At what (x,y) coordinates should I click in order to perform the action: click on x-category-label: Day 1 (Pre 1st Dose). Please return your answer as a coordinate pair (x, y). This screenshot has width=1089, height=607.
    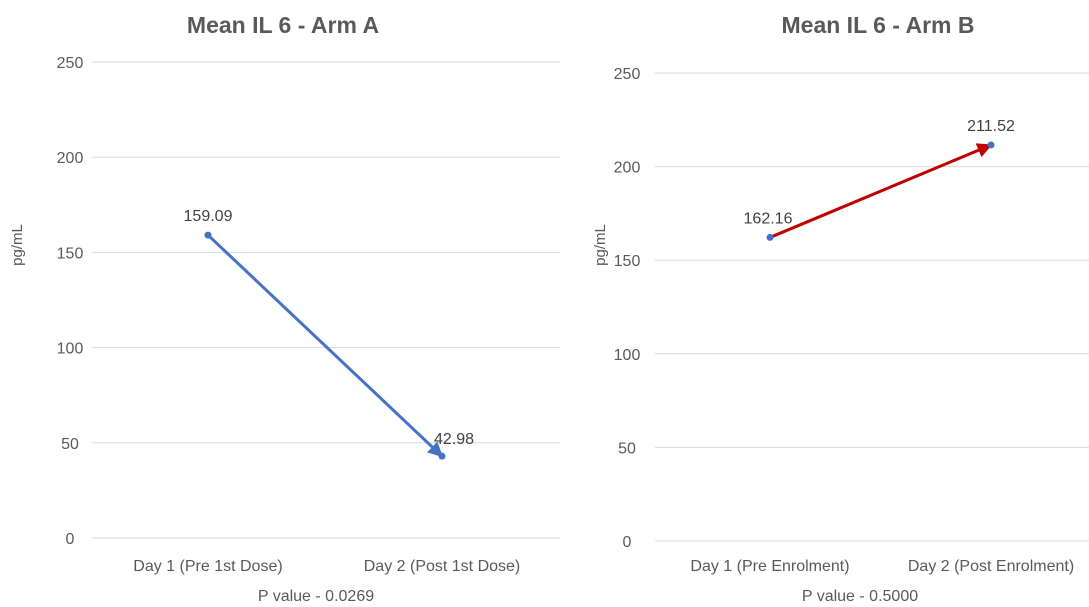
    Looking at the image, I should click on (207, 566).